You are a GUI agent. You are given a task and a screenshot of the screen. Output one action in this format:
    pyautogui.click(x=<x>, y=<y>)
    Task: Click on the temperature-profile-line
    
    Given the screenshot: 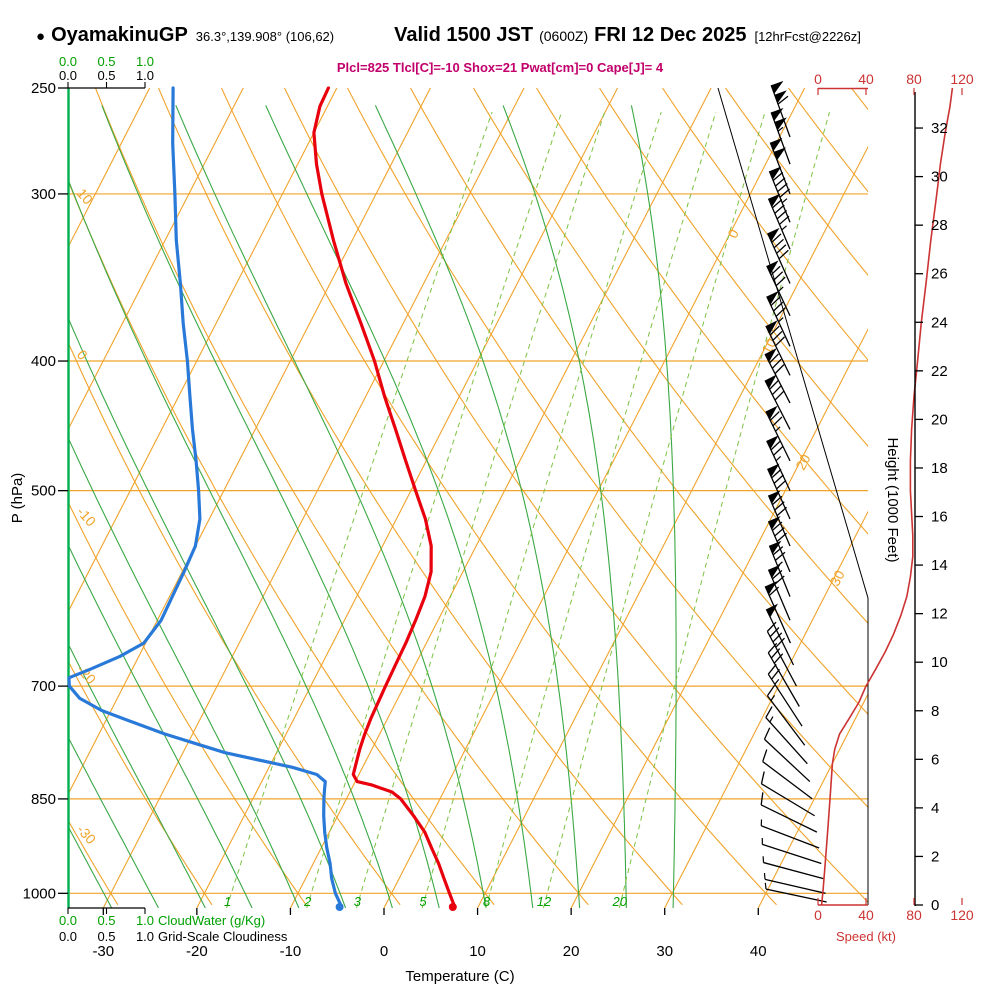 What is the action you would take?
    pyautogui.click(x=384, y=496)
    